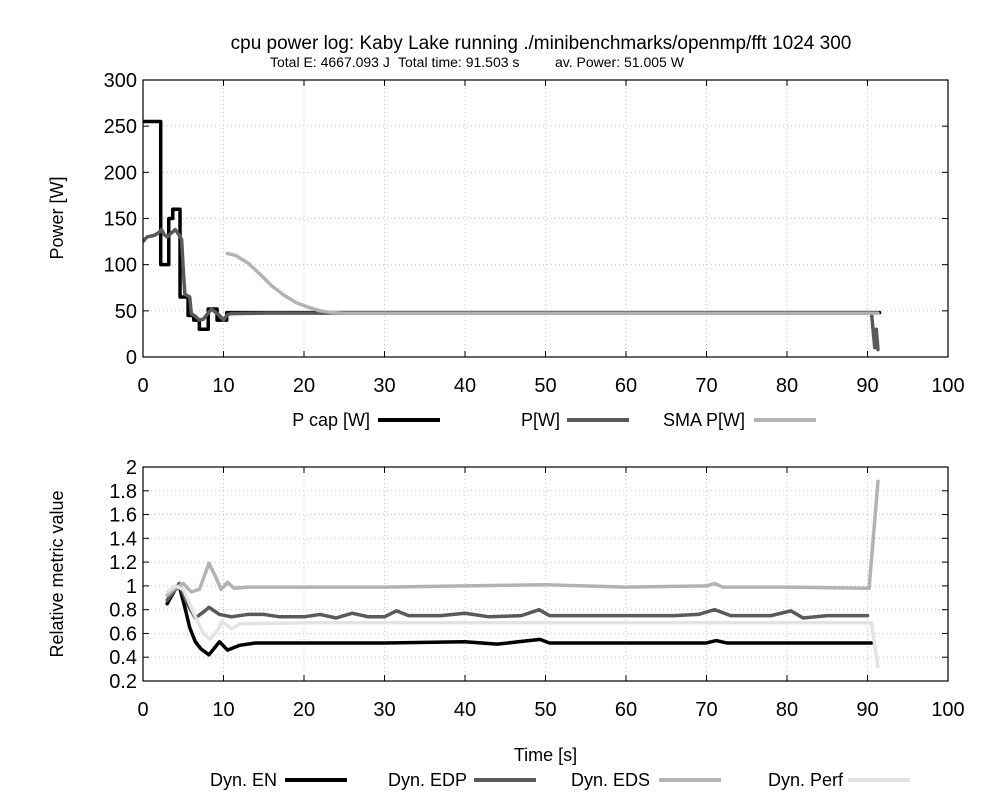 The width and height of the screenshot is (1000, 805). Describe the element at coordinates (131, 358) in the screenshot. I see `power-y-tick-label: 0` at that location.